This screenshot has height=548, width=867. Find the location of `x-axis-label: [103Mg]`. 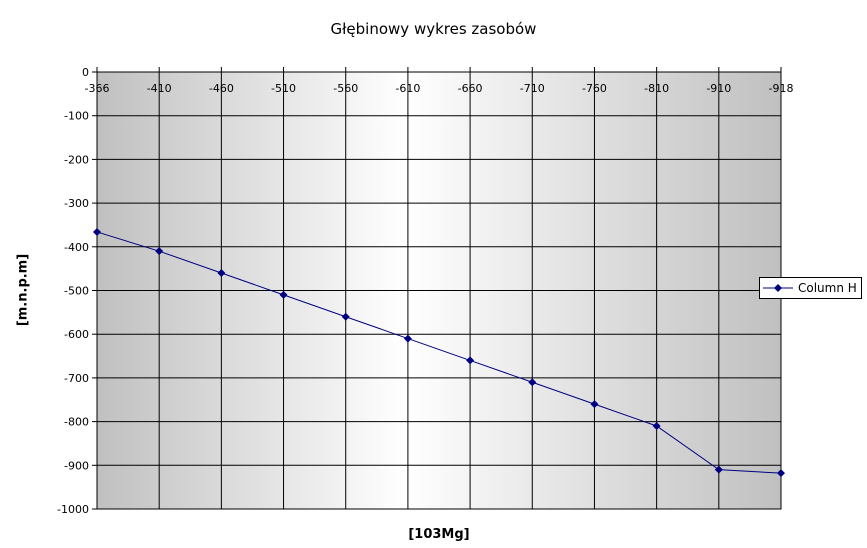

x-axis-label: [103Mg] is located at coordinates (439, 534).